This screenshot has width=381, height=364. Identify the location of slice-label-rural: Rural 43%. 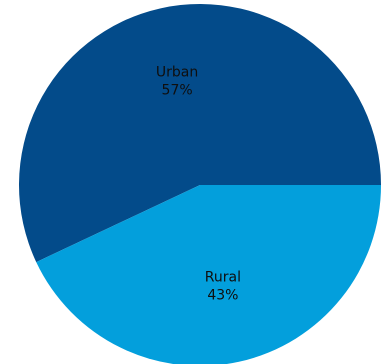
(223, 286).